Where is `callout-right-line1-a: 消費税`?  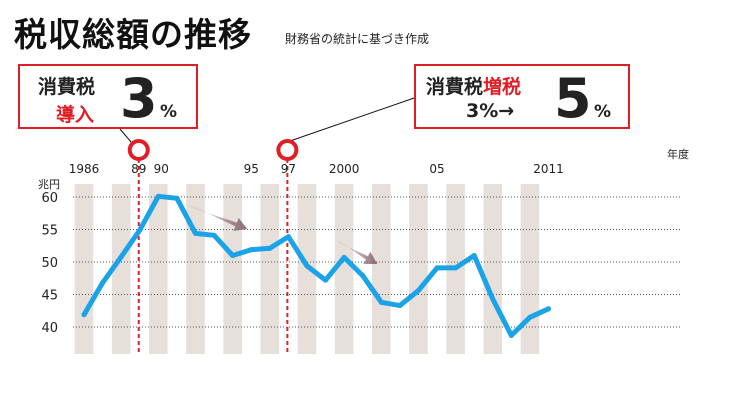
callout-right-line1-a: 消費税 is located at coordinates (455, 87).